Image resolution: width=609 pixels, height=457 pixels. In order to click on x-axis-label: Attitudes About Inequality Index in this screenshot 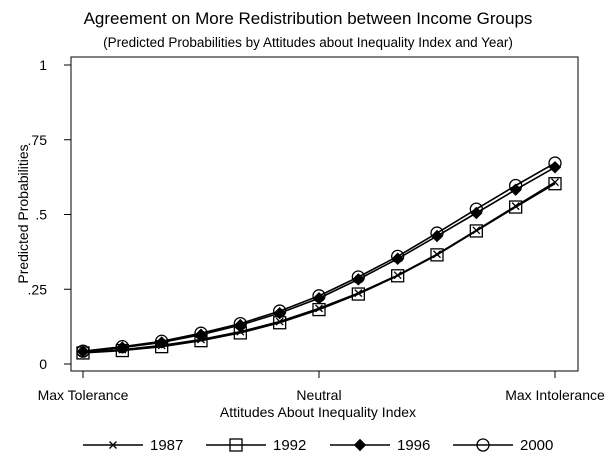, I will do `click(318, 412)`.